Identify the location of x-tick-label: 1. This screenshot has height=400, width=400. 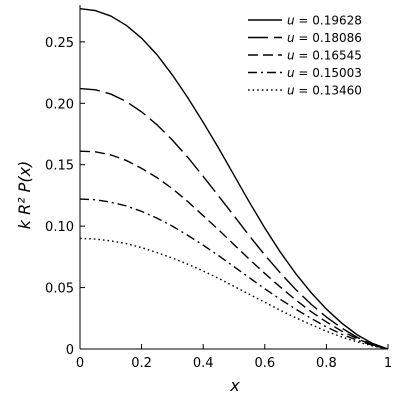
(388, 363).